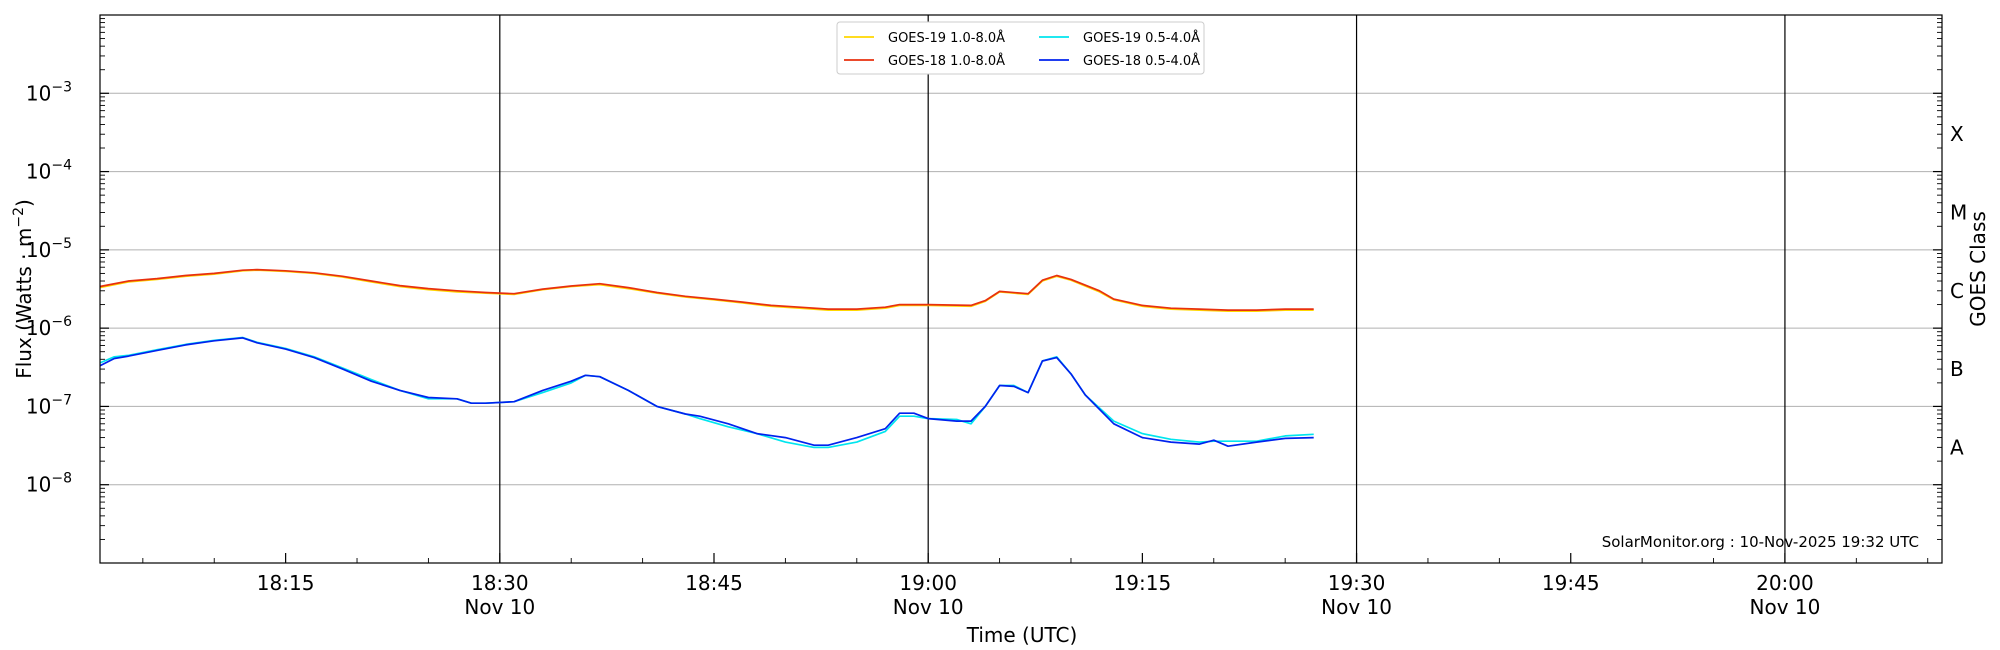 The width and height of the screenshot is (2000, 650). I want to click on legend-label: GOES-19 1.0-8.0Å, so click(946, 38).